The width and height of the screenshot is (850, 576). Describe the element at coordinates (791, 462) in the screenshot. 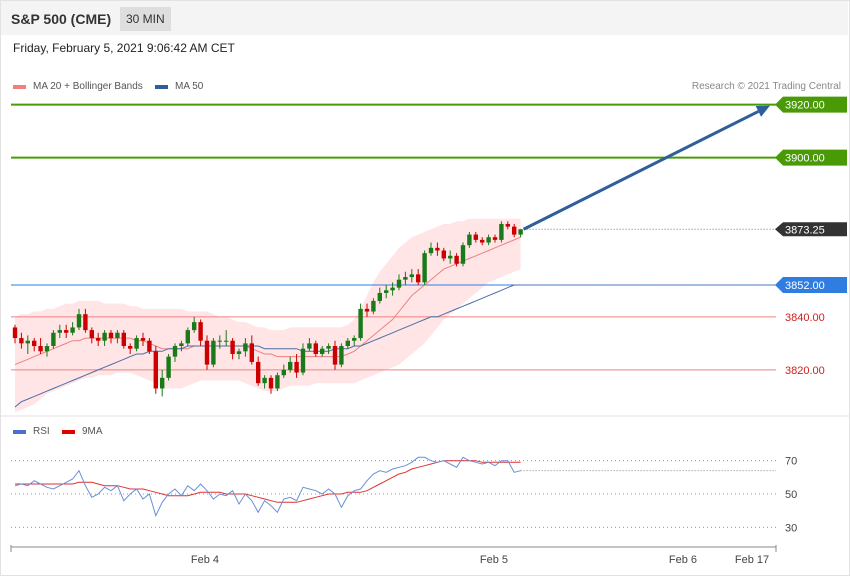

I see `rsi-tick-70: 70` at that location.